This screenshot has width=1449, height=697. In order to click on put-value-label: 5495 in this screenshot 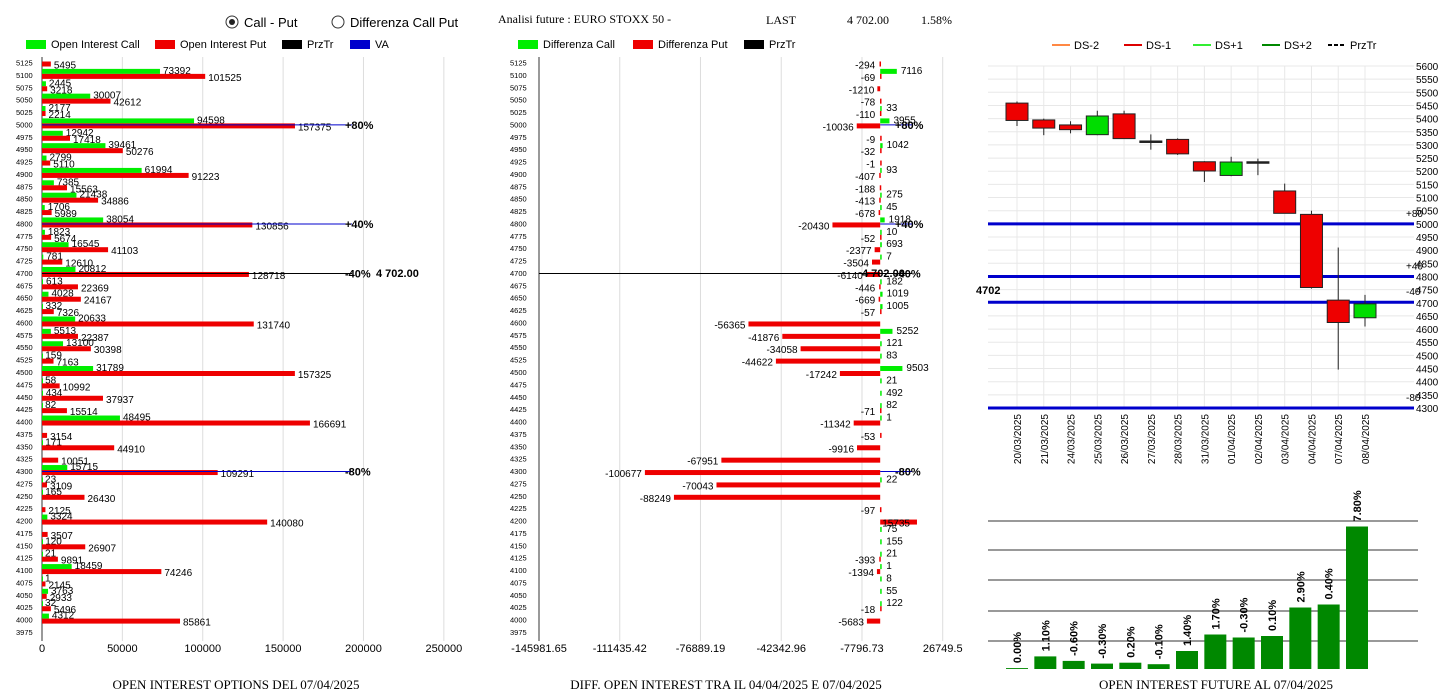, I will do `click(65, 66)`.